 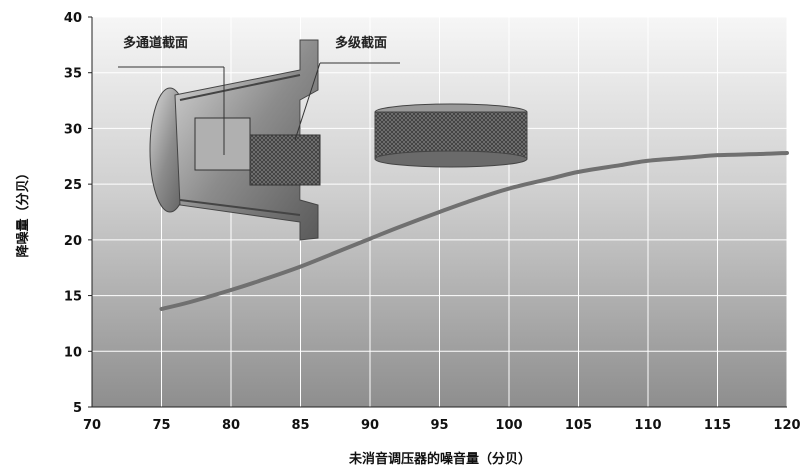 What do you see at coordinates (73, 241) in the screenshot?
I see `y-tick-label: 20` at bounding box center [73, 241].